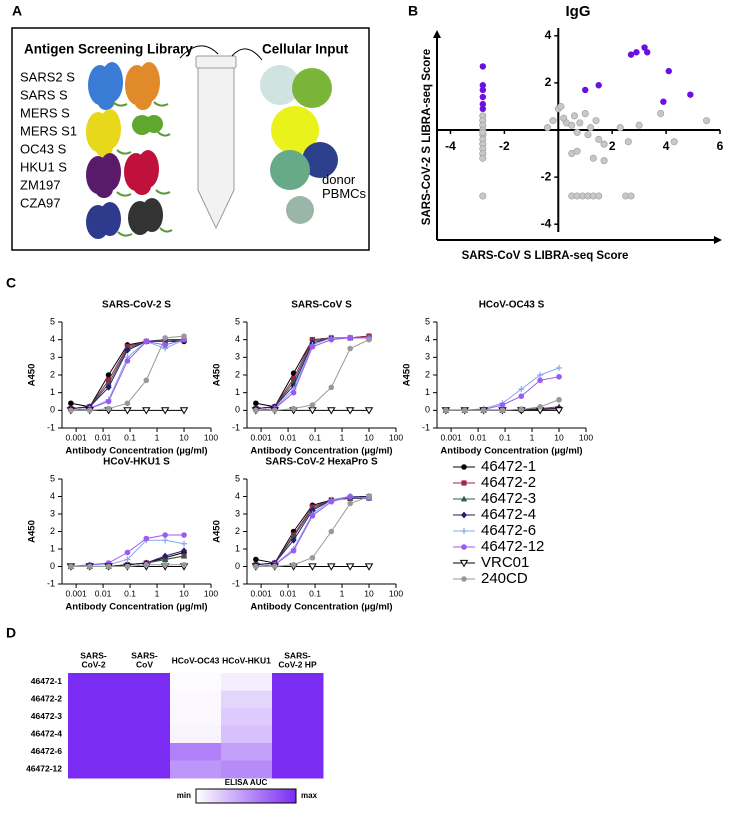 Image resolution: width=729 pixels, height=824 pixels. What do you see at coordinates (666, 146) in the screenshot?
I see `x-tick-label: 4` at bounding box center [666, 146].